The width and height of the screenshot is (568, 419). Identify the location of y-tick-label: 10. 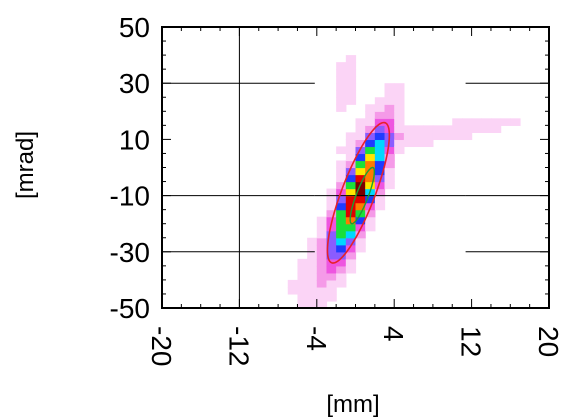
(134, 139).